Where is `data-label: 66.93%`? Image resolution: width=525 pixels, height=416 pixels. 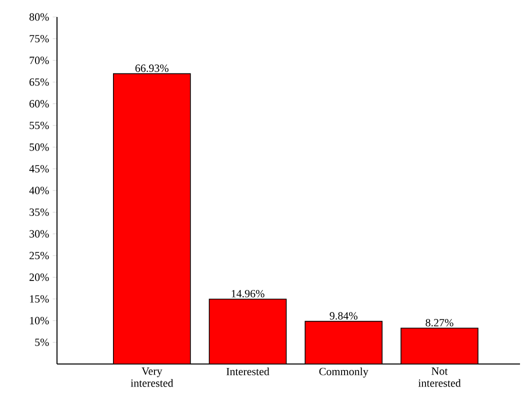 data-label: 66.93% is located at coordinates (151, 68).